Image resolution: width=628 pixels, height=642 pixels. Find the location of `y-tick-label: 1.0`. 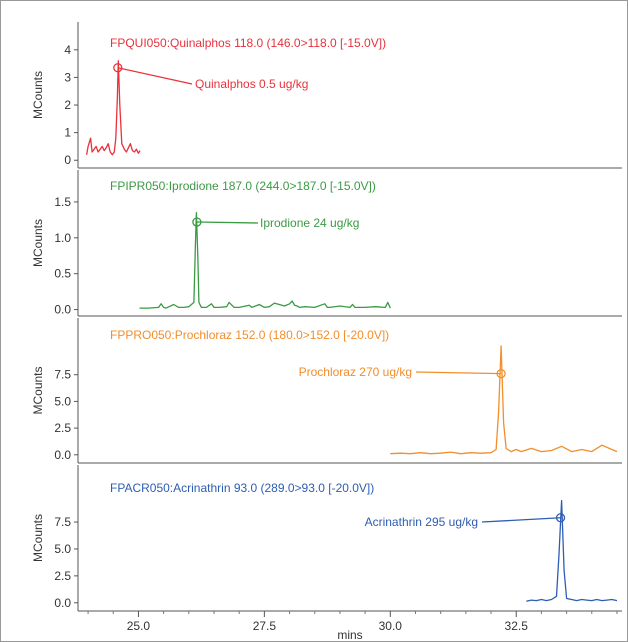

y-tick-label: 1.0 is located at coordinates (62, 238).